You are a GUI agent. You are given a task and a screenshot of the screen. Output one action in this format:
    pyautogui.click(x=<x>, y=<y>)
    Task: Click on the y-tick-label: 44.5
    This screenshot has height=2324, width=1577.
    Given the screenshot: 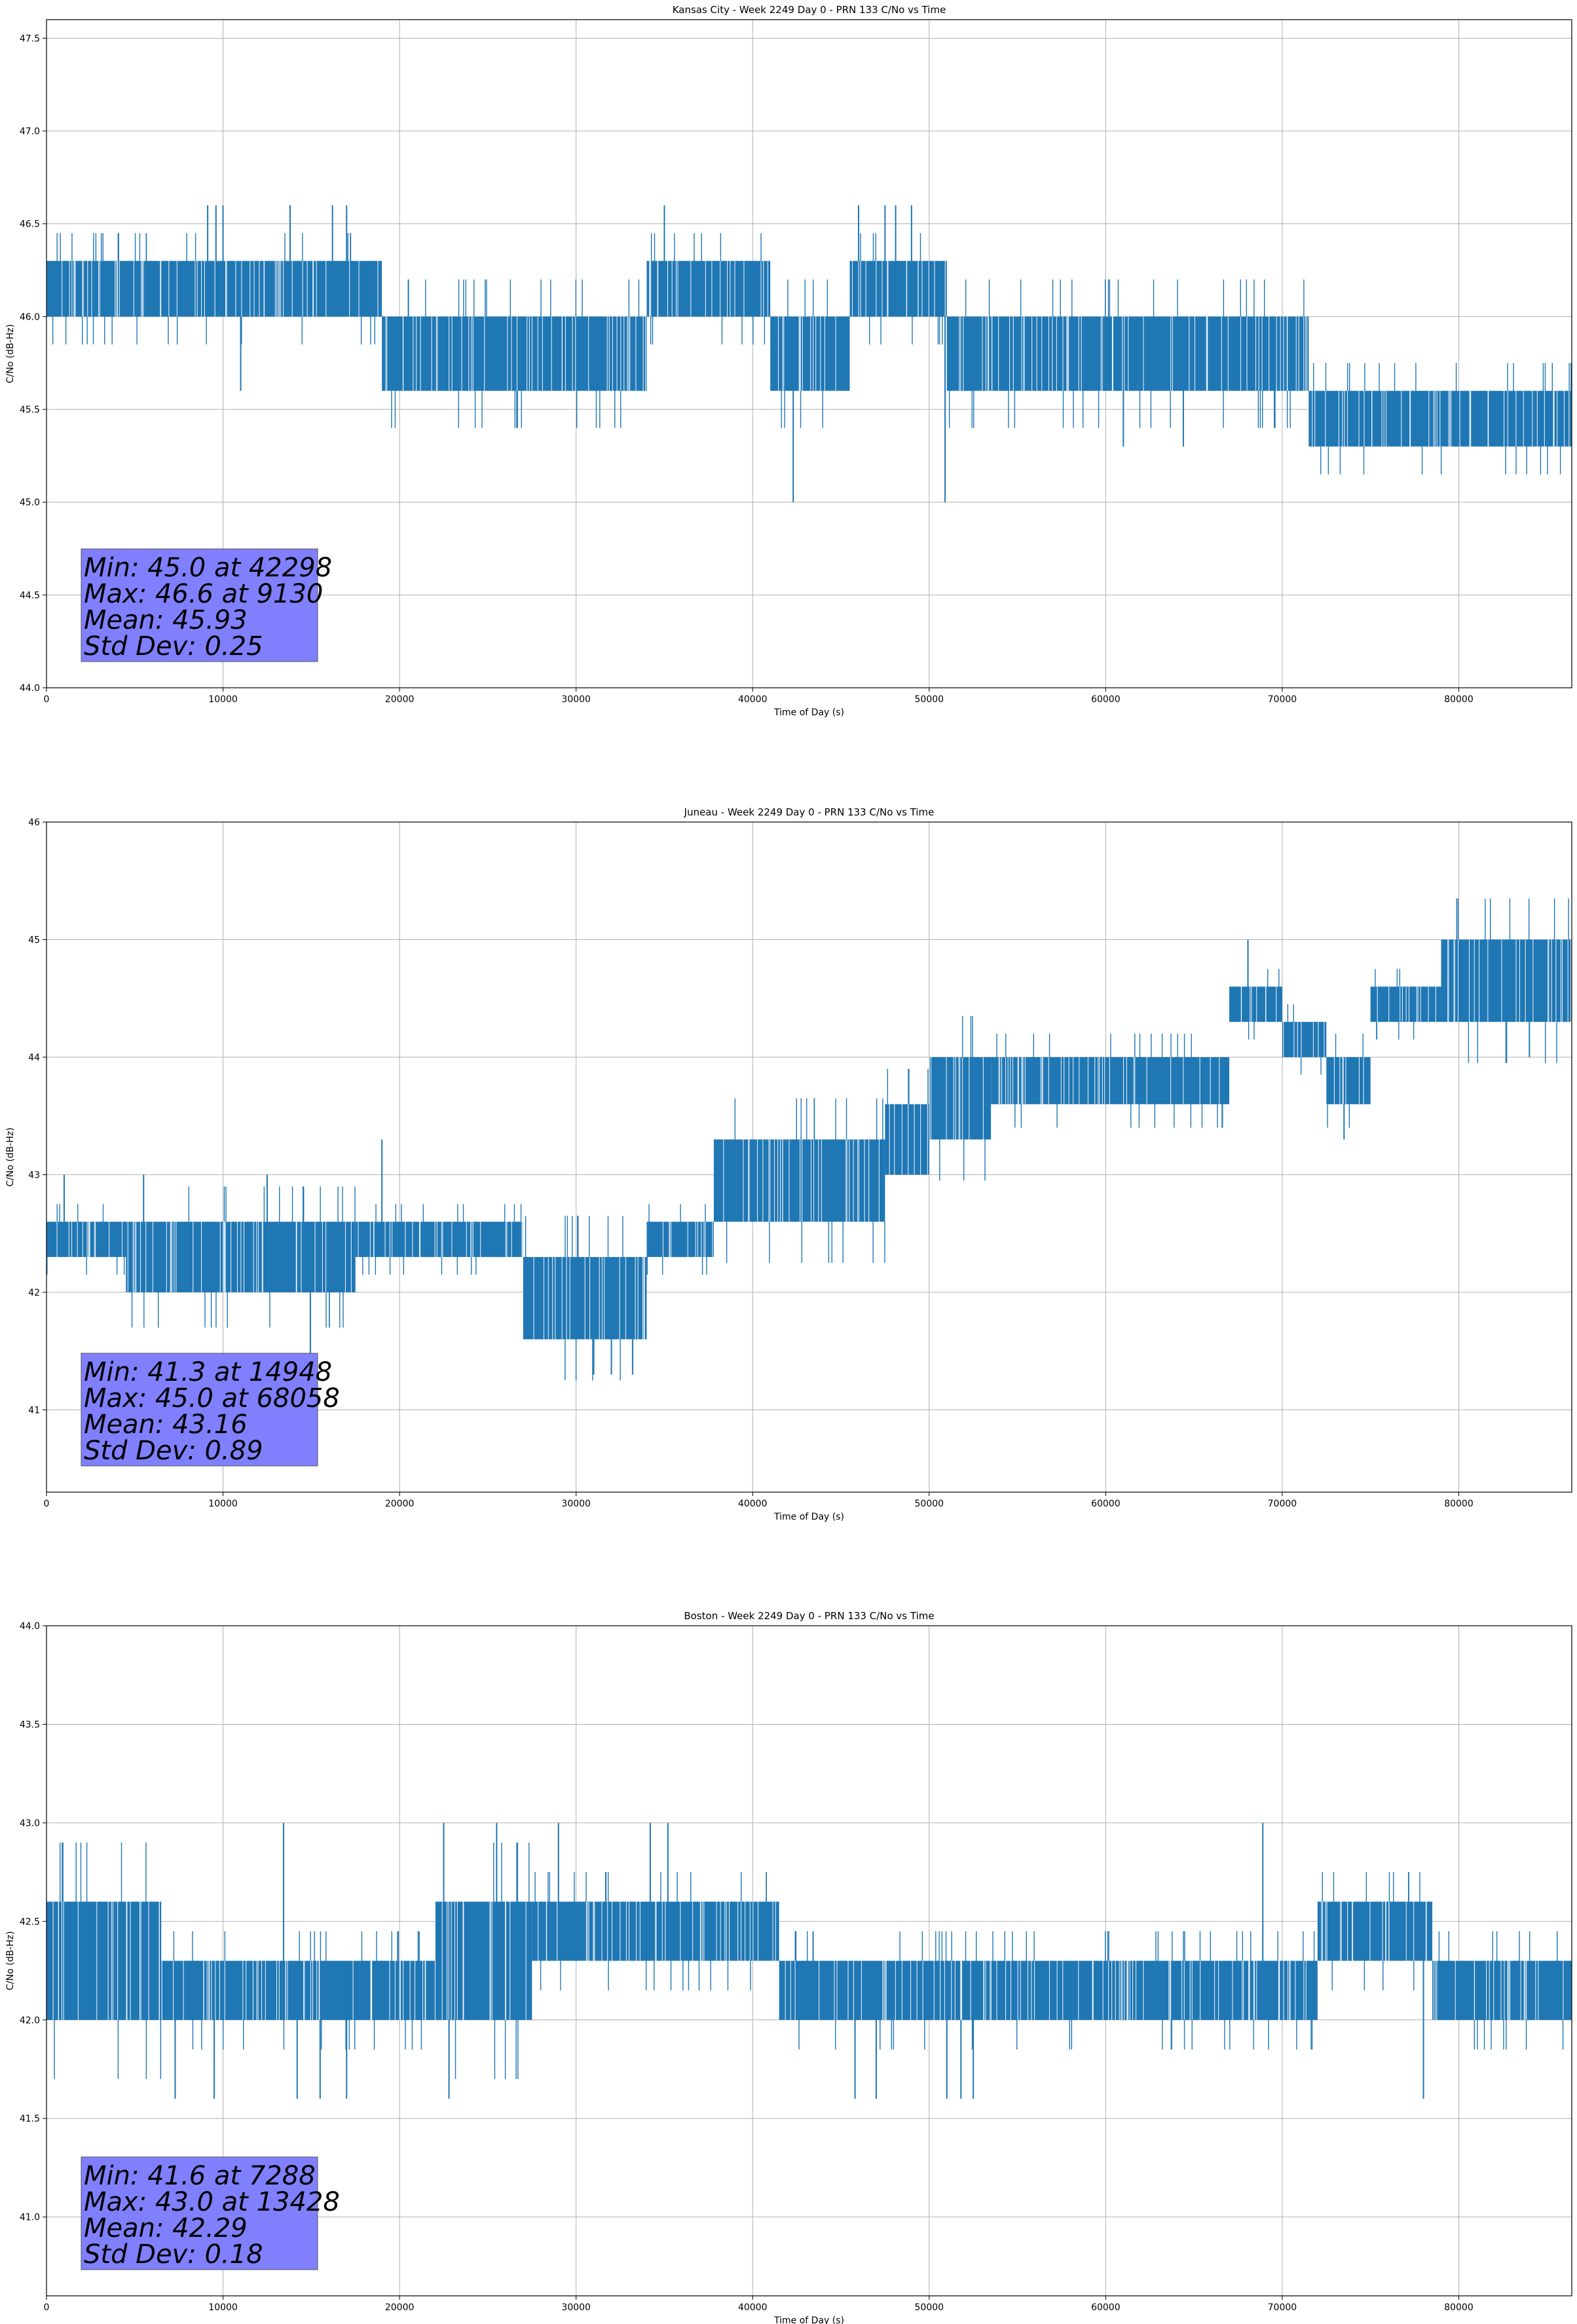 What is the action you would take?
    pyautogui.click(x=30, y=595)
    